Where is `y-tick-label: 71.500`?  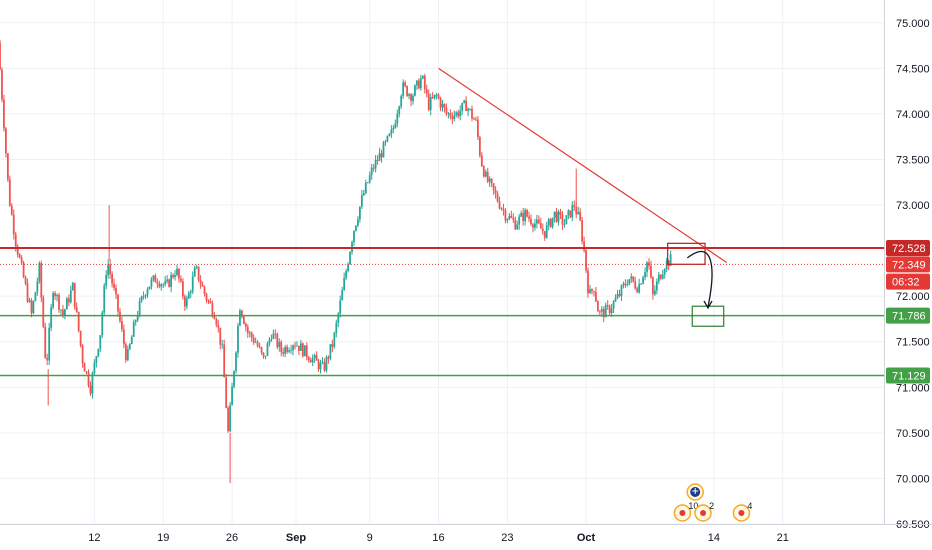 y-tick-label: 71.500 is located at coordinates (913, 343).